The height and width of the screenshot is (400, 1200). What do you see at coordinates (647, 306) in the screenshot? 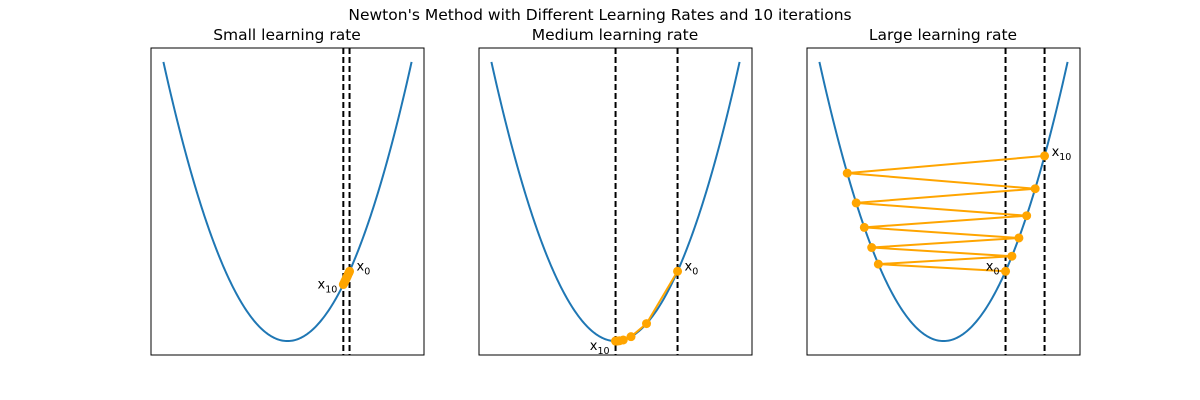
I see `iterate-path` at bounding box center [647, 306].